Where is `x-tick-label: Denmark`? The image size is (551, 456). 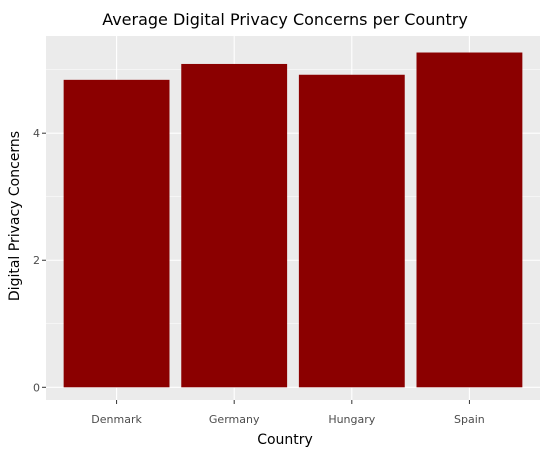 x-tick-label: Denmark is located at coordinates (116, 419).